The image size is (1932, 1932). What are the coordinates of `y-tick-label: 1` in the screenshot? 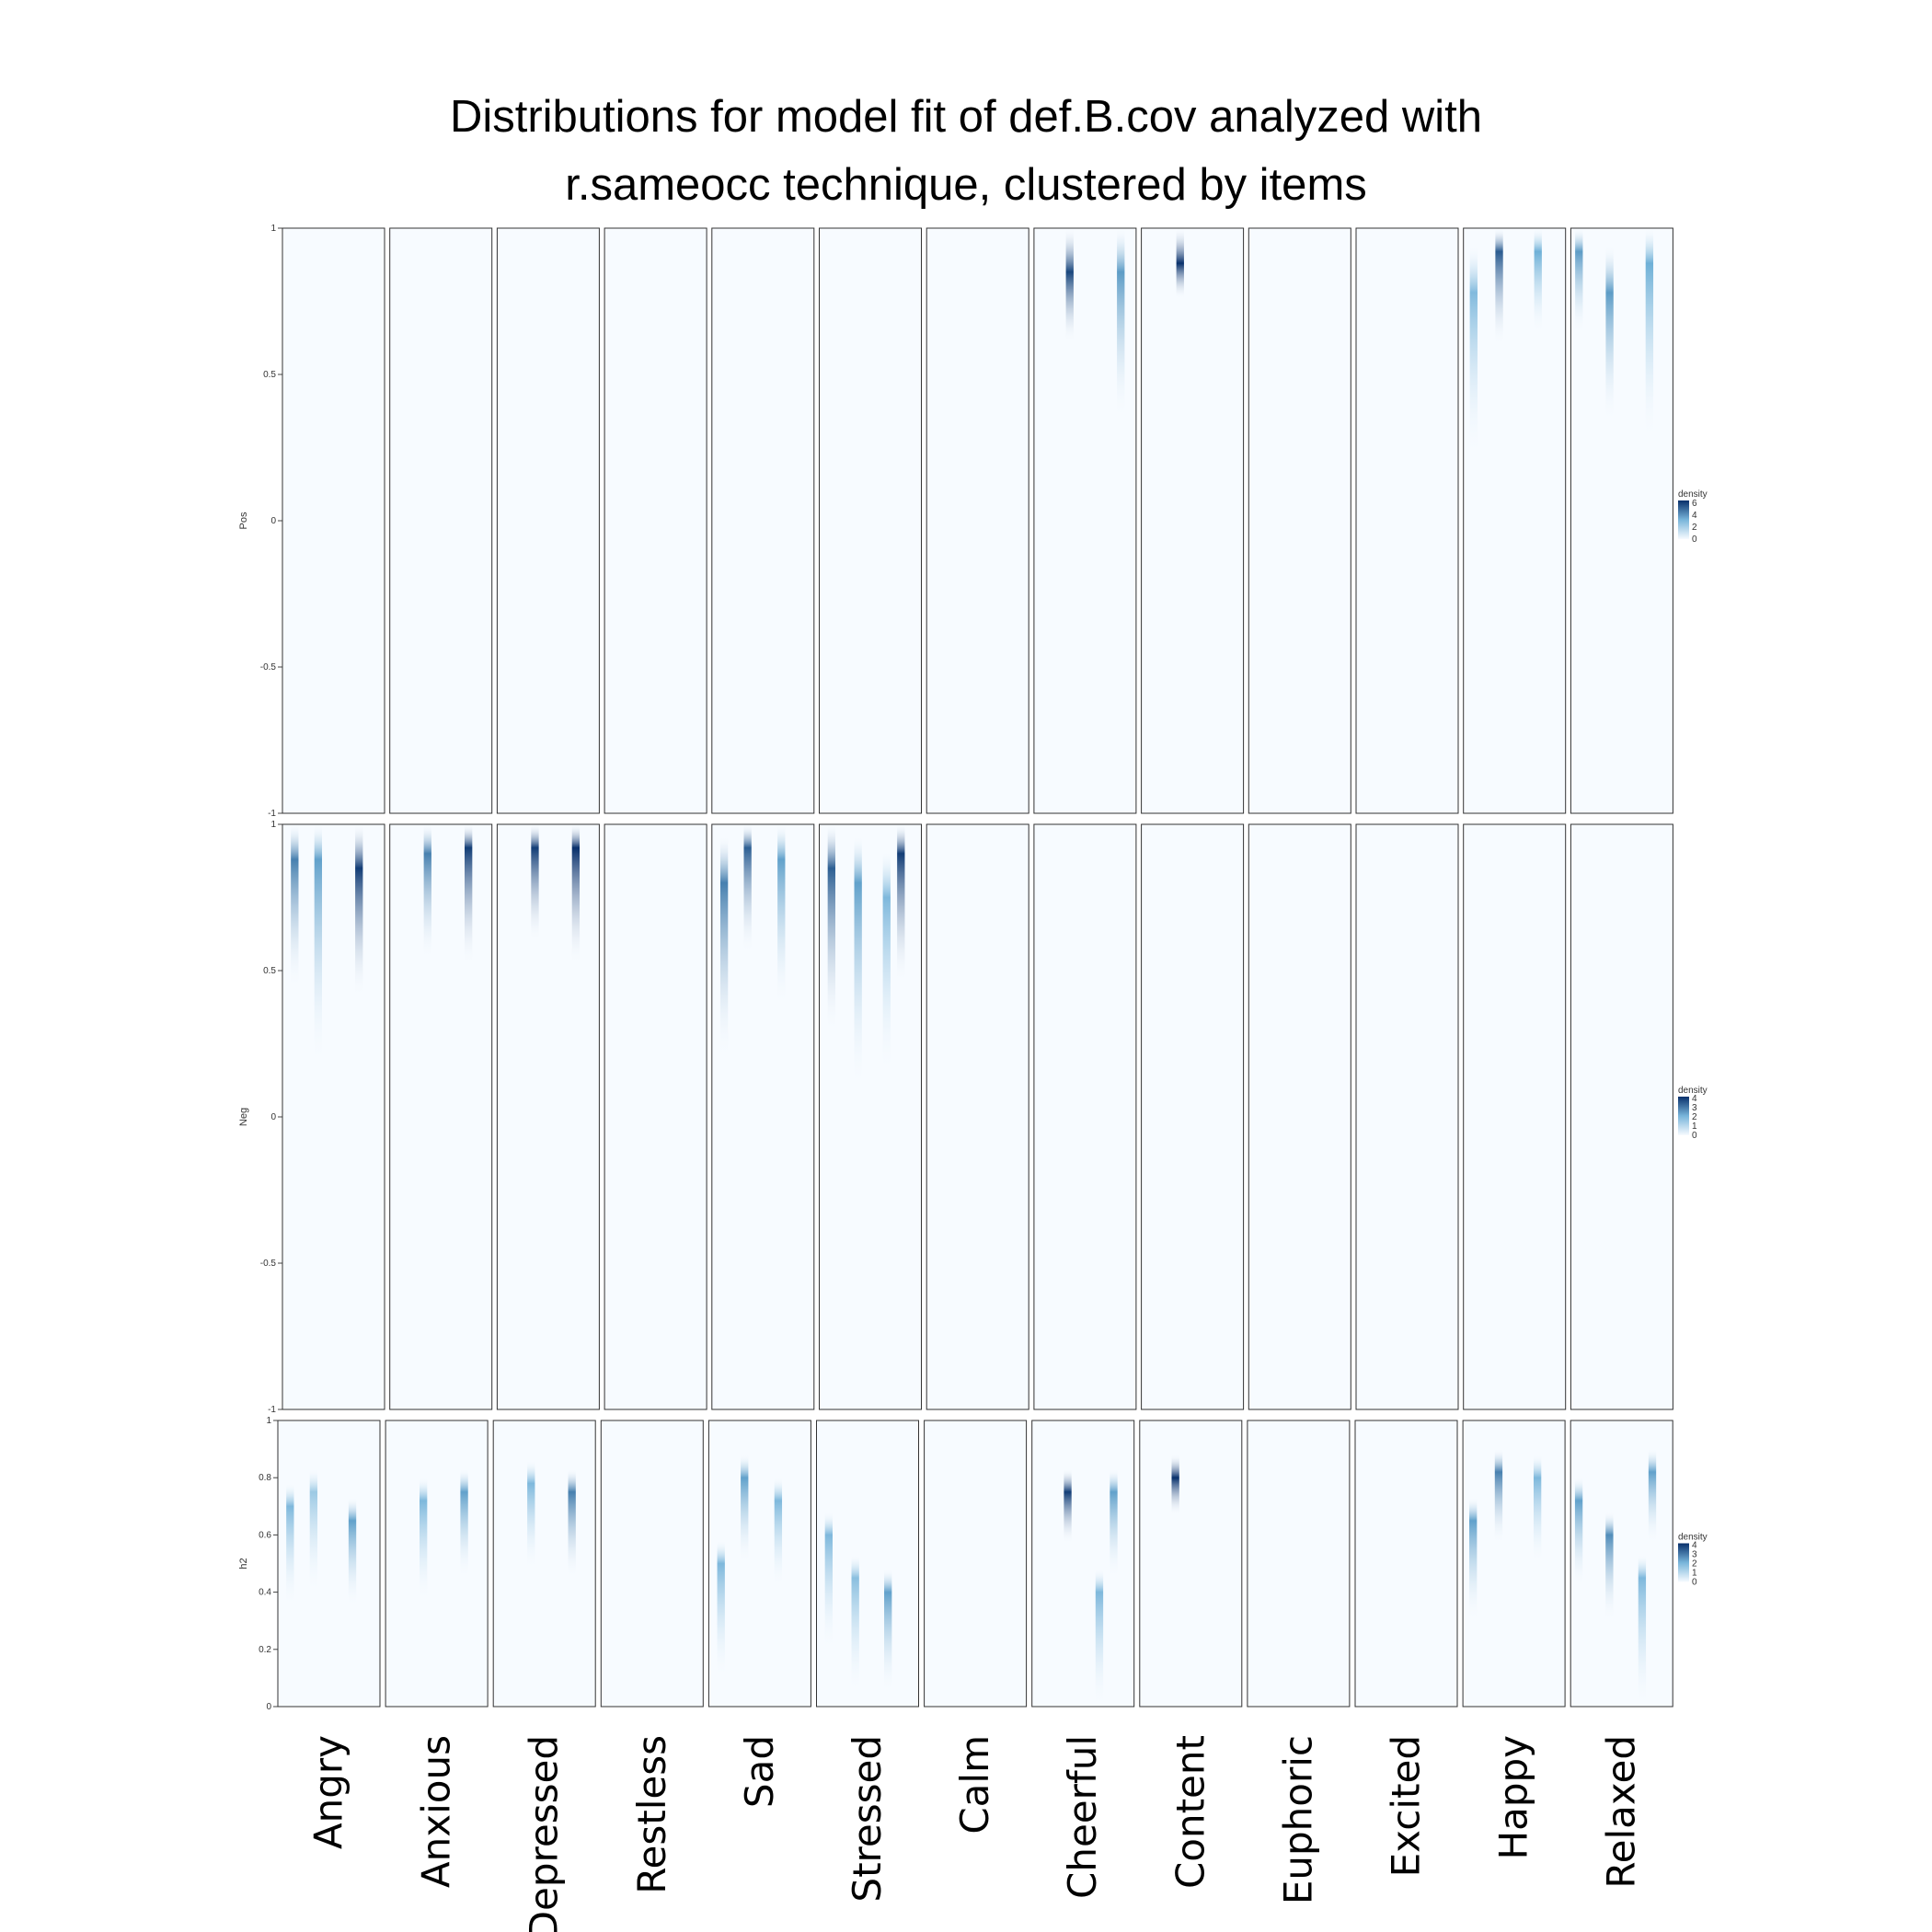 It's located at (268, 1421).